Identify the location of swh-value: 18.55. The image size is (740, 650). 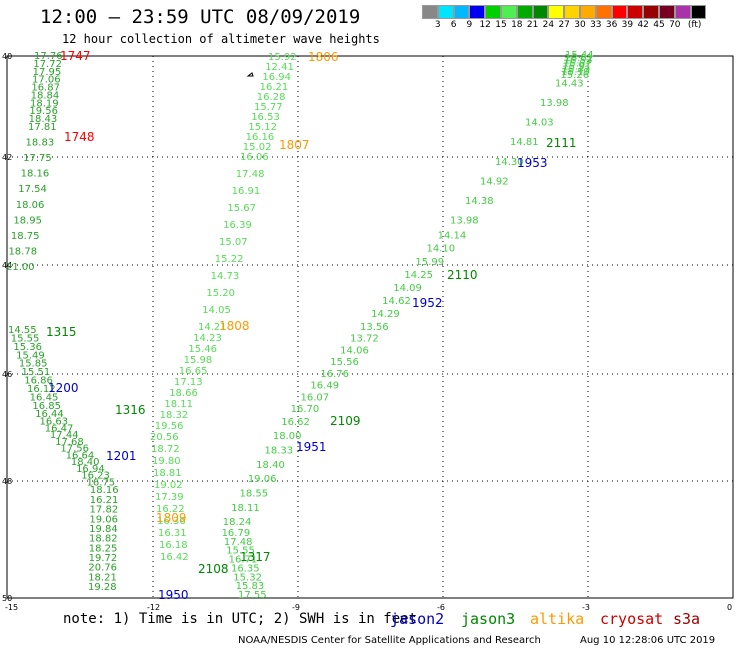
(253, 494).